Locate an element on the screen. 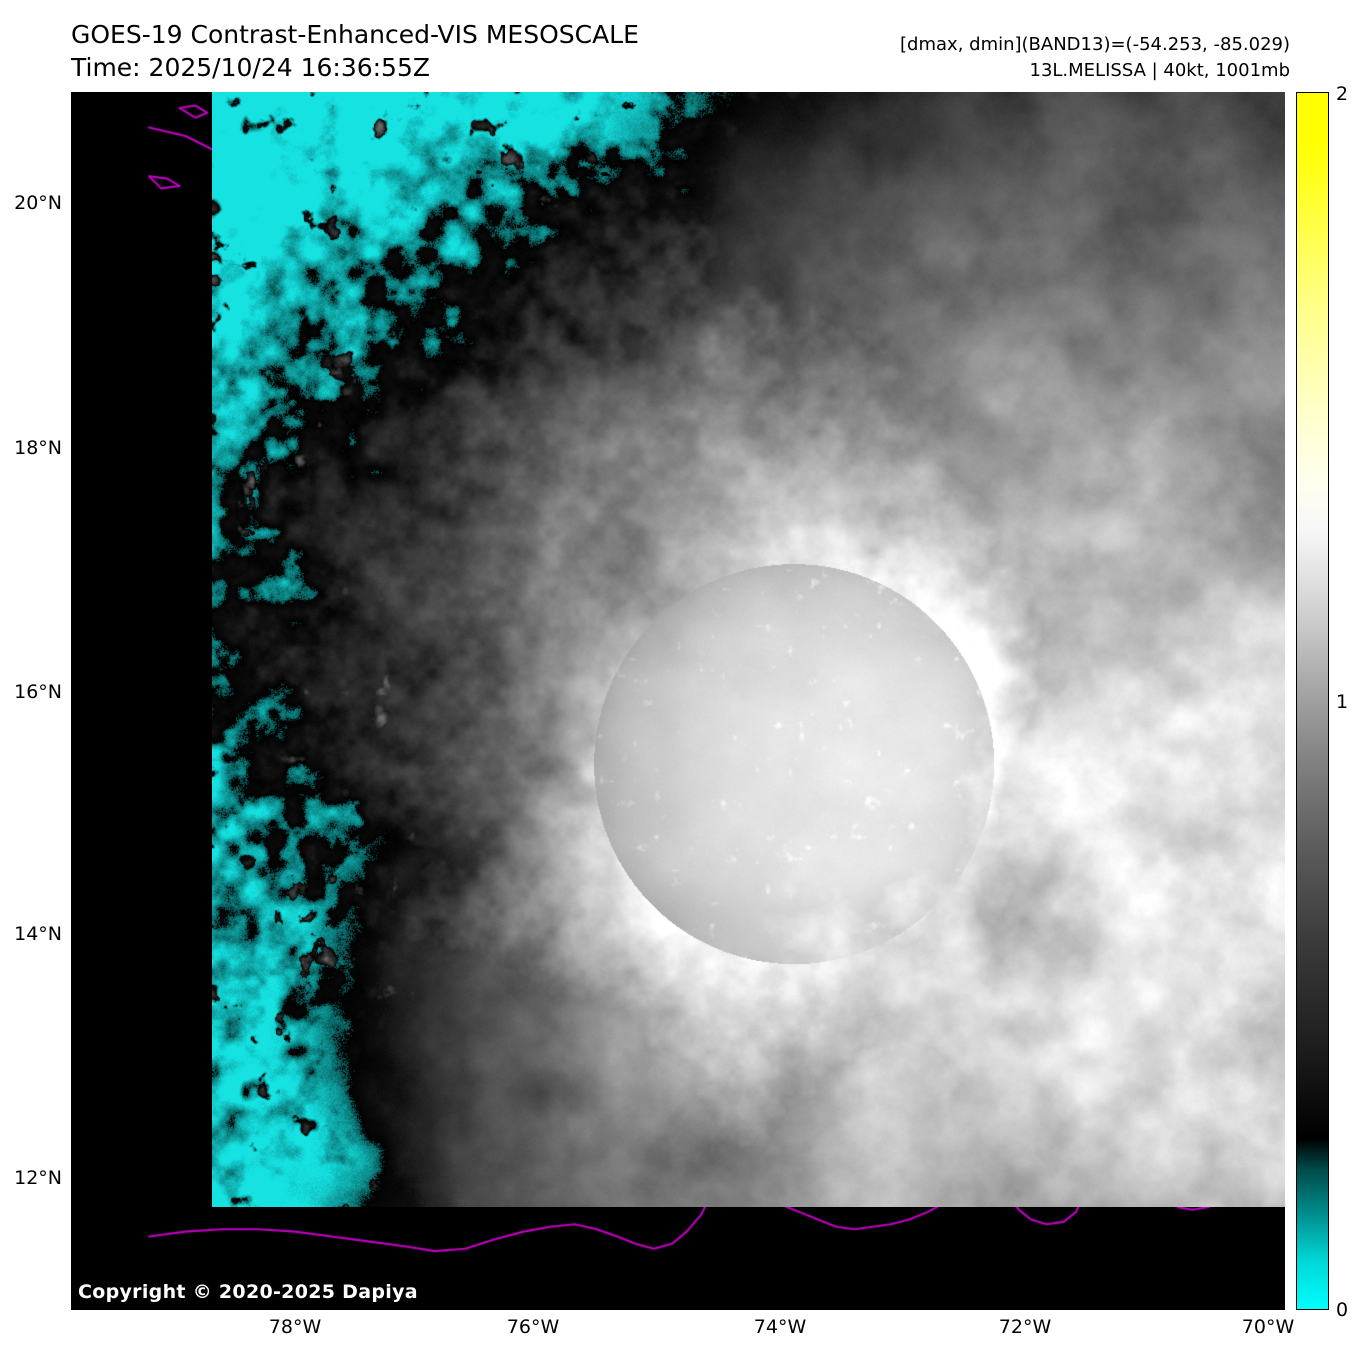 Image resolution: width=1364 pixels, height=1359 pixels. colorbar-tick-0: 0 is located at coordinates (1342, 1310).